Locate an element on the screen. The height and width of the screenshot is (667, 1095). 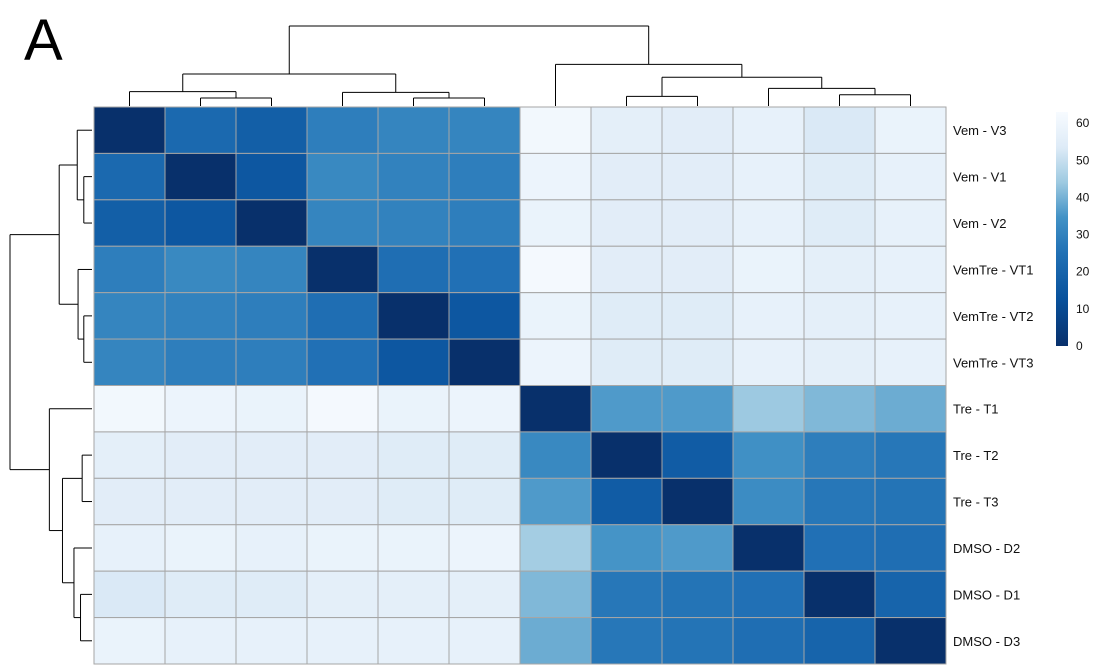
row-label: DMSO - D3 is located at coordinates (986, 641).